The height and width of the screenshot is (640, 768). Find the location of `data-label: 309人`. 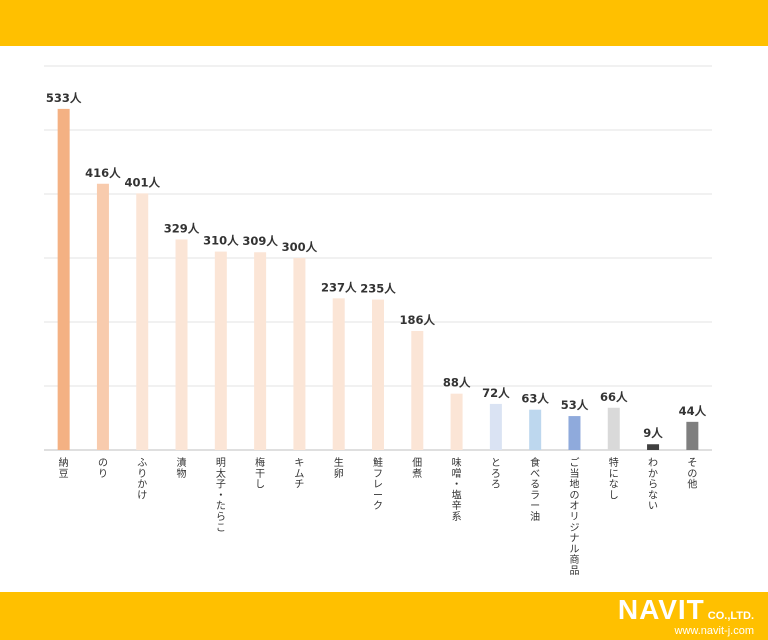

data-label: 309人 is located at coordinates (260, 241).